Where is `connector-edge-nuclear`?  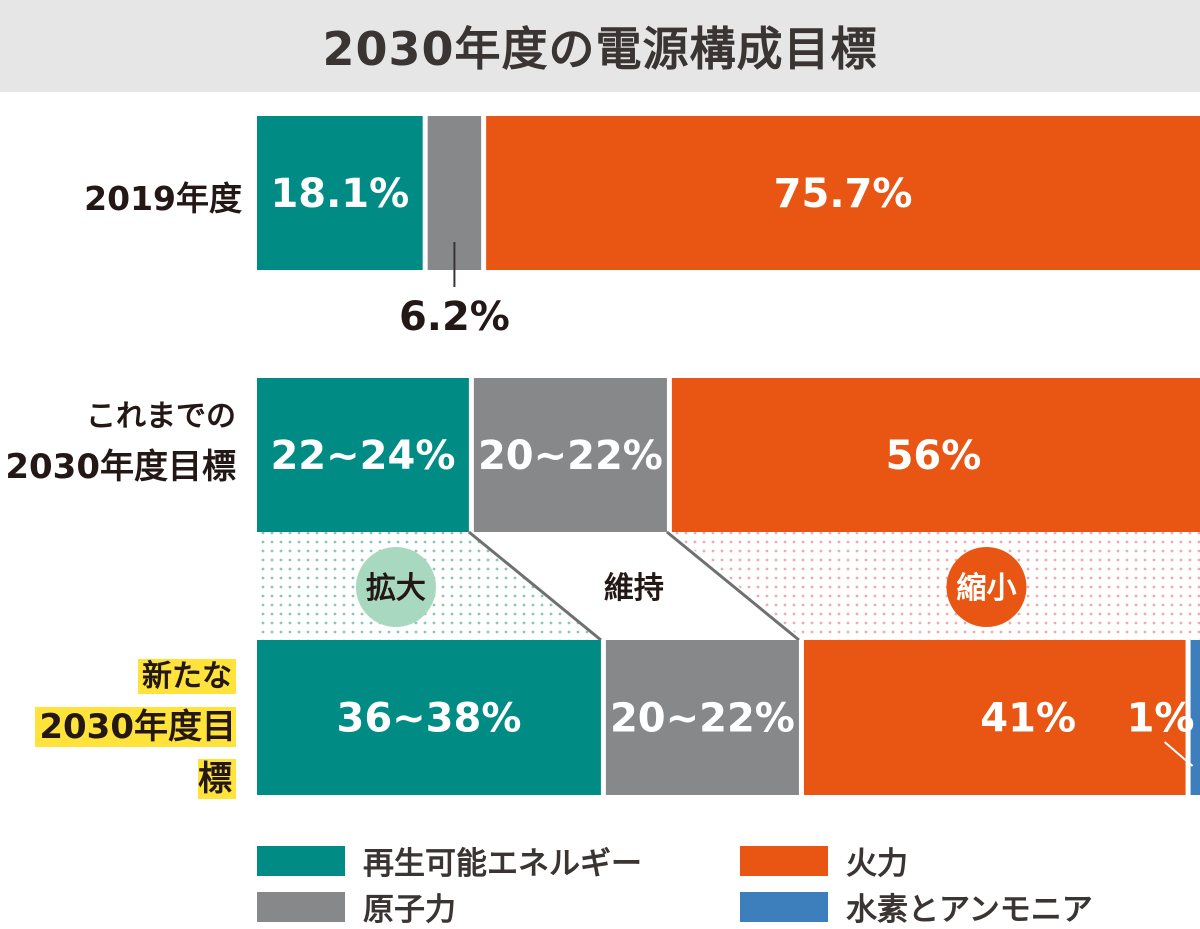 connector-edge-nuclear is located at coordinates (732, 586).